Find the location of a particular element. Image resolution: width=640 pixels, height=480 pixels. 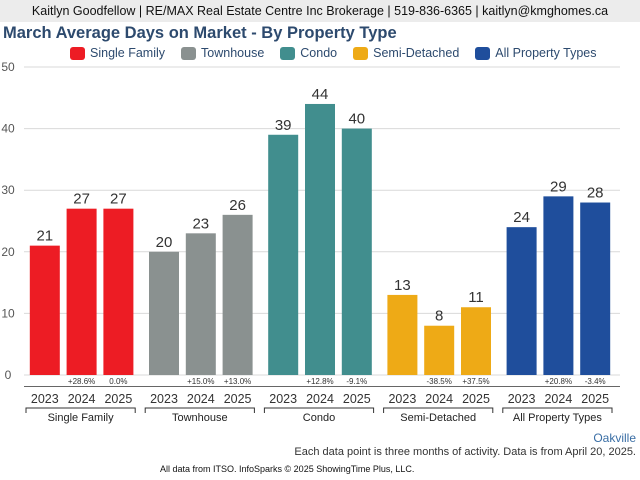

bar-semi-detached-2023 is located at coordinates (402, 334).